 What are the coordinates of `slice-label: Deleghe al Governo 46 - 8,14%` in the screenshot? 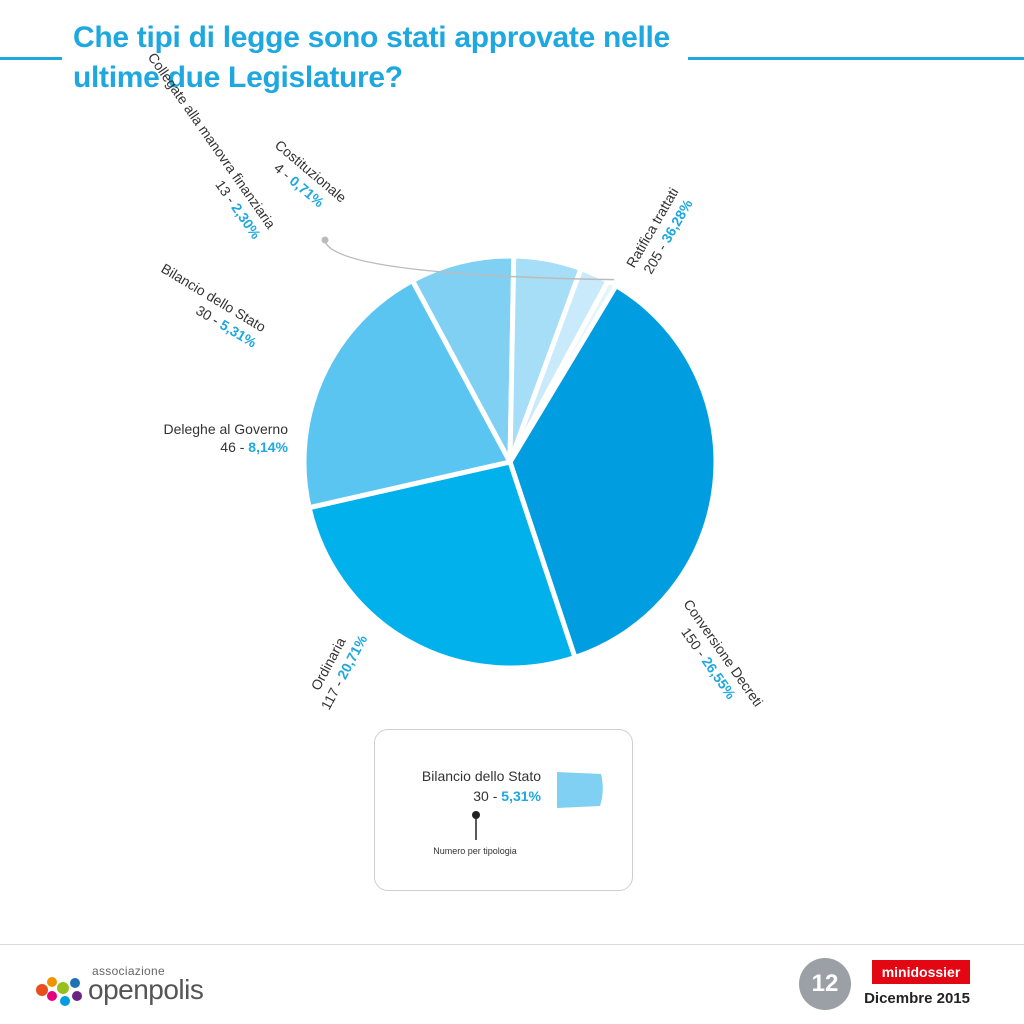 It's located at (225, 438).